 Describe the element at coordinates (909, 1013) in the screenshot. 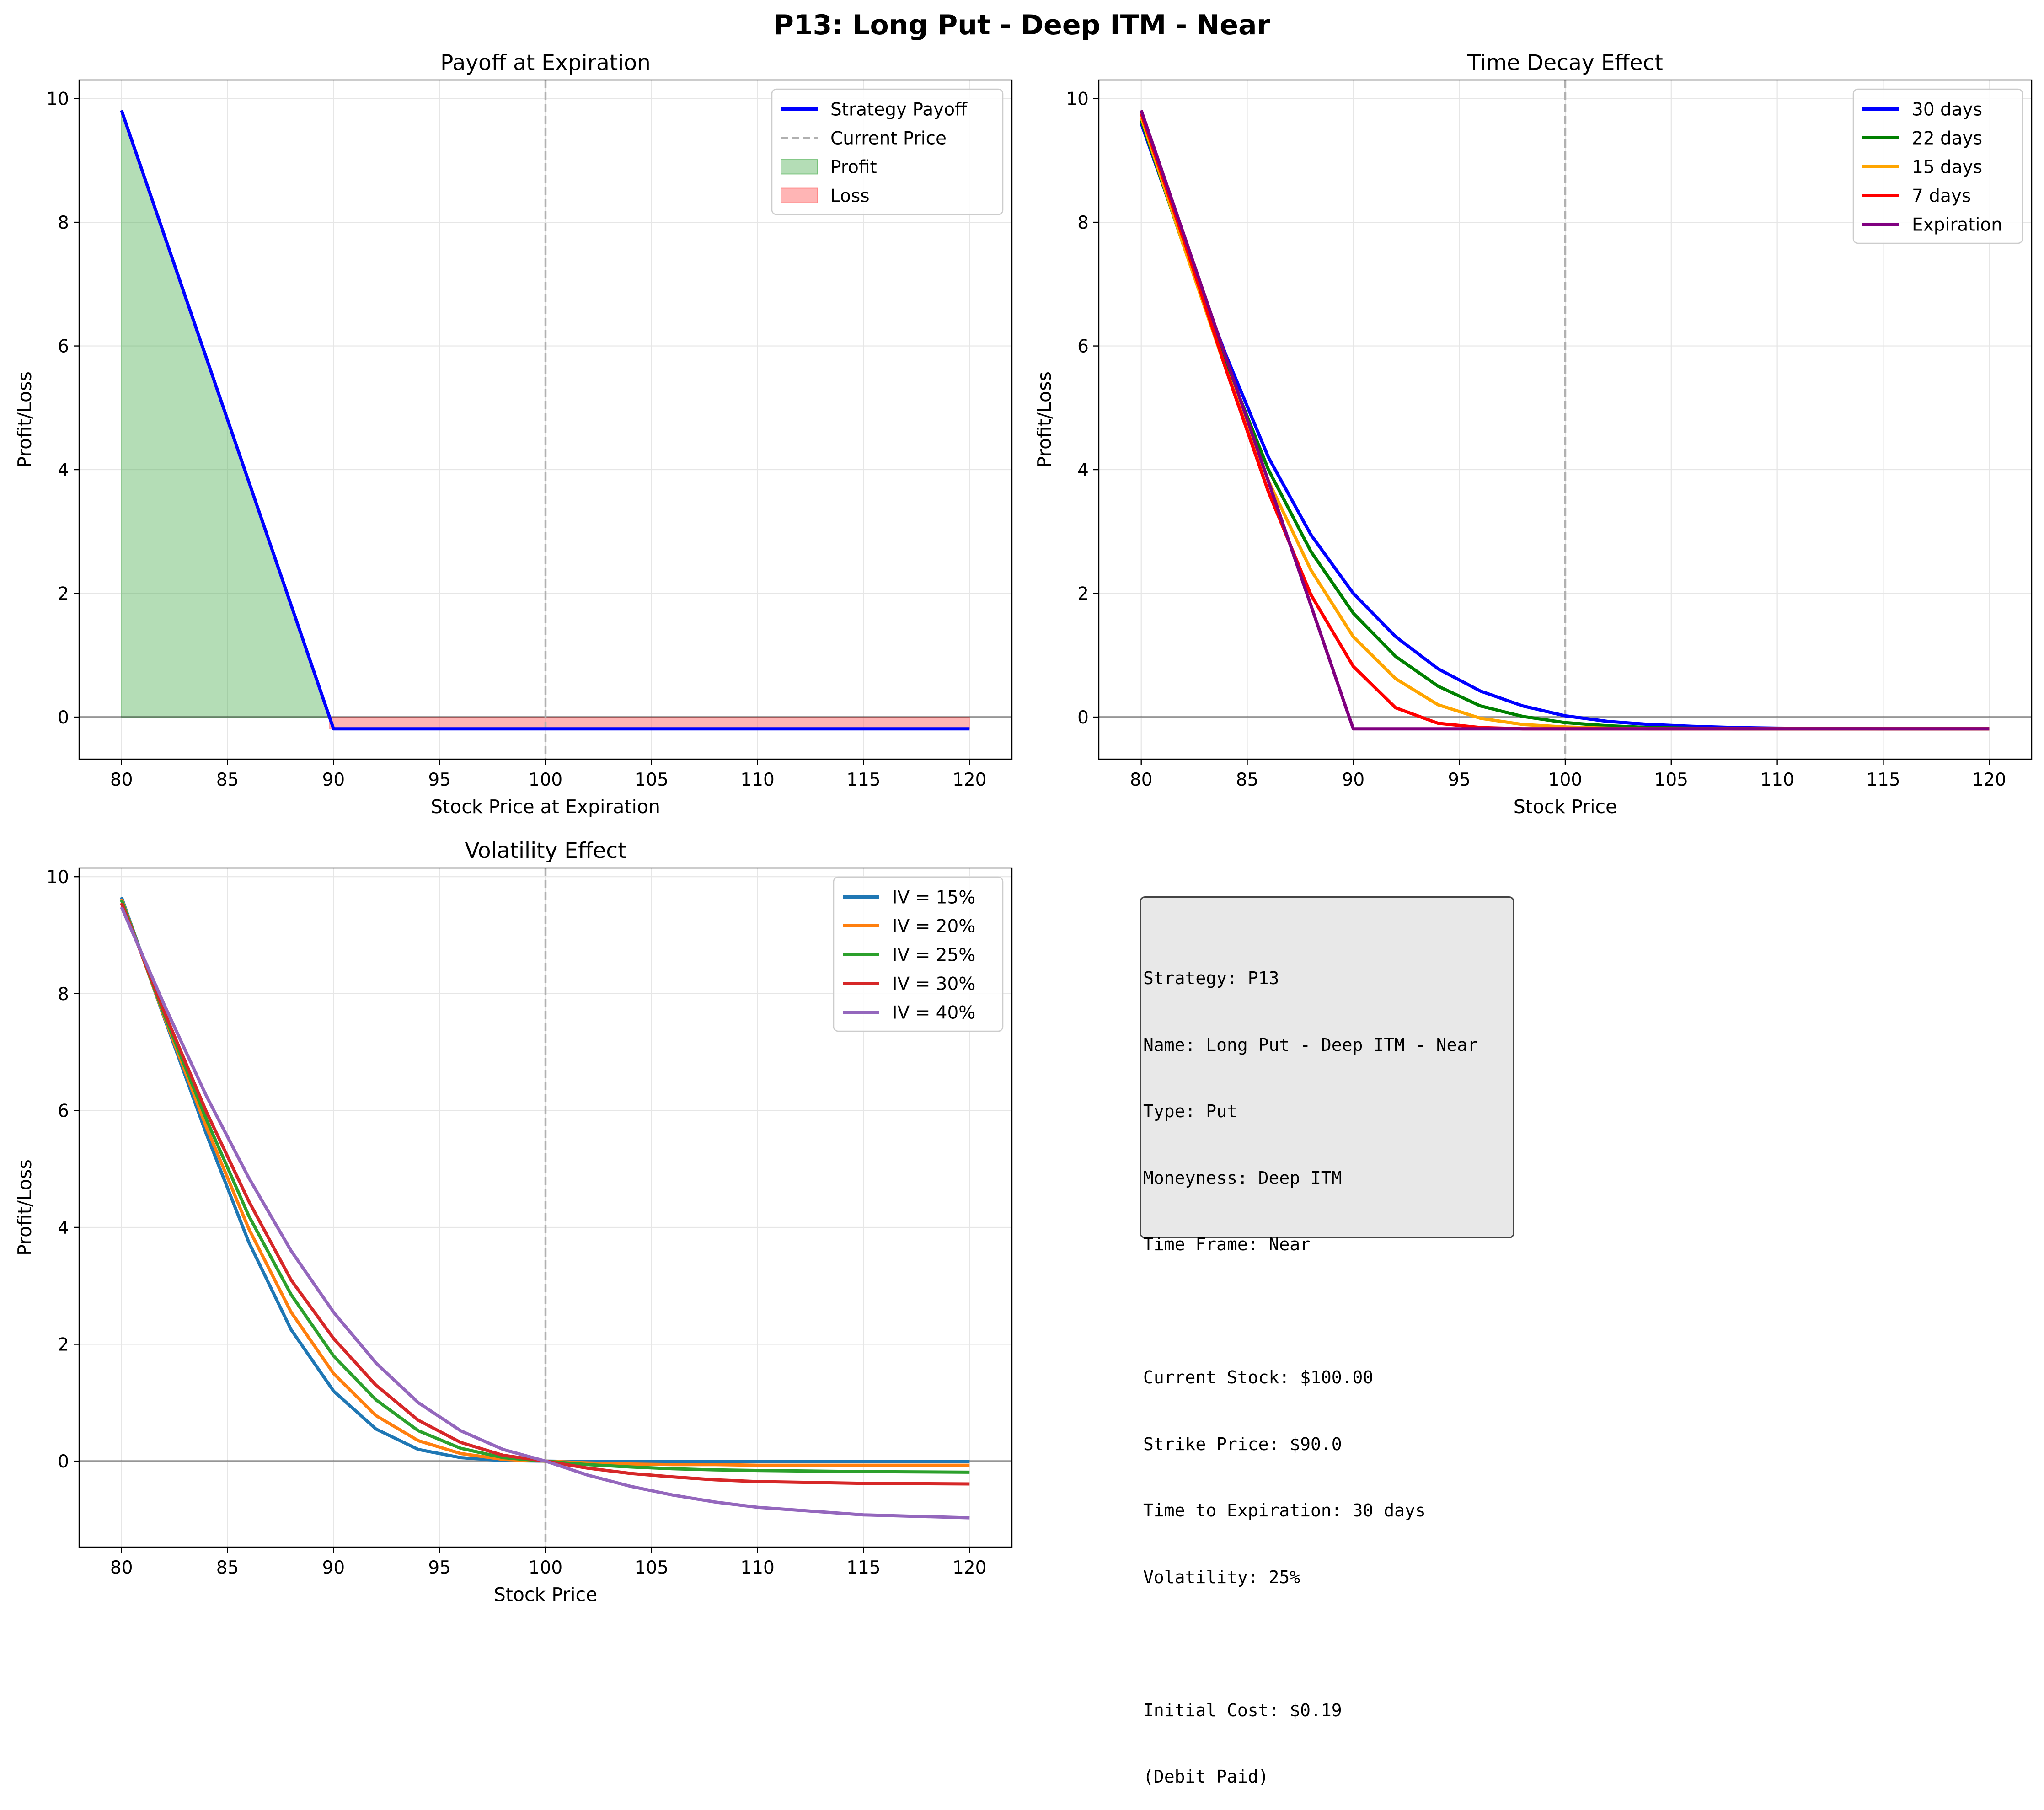

I see `legend-item: IV = 40%` at that location.